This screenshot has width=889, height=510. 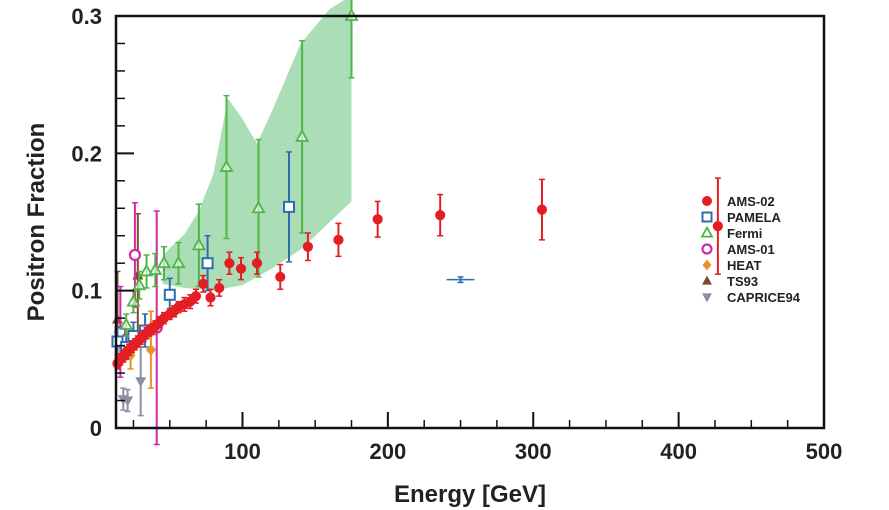 What do you see at coordinates (754, 217) in the screenshot?
I see `legend-label-pamela: PAMELA` at bounding box center [754, 217].